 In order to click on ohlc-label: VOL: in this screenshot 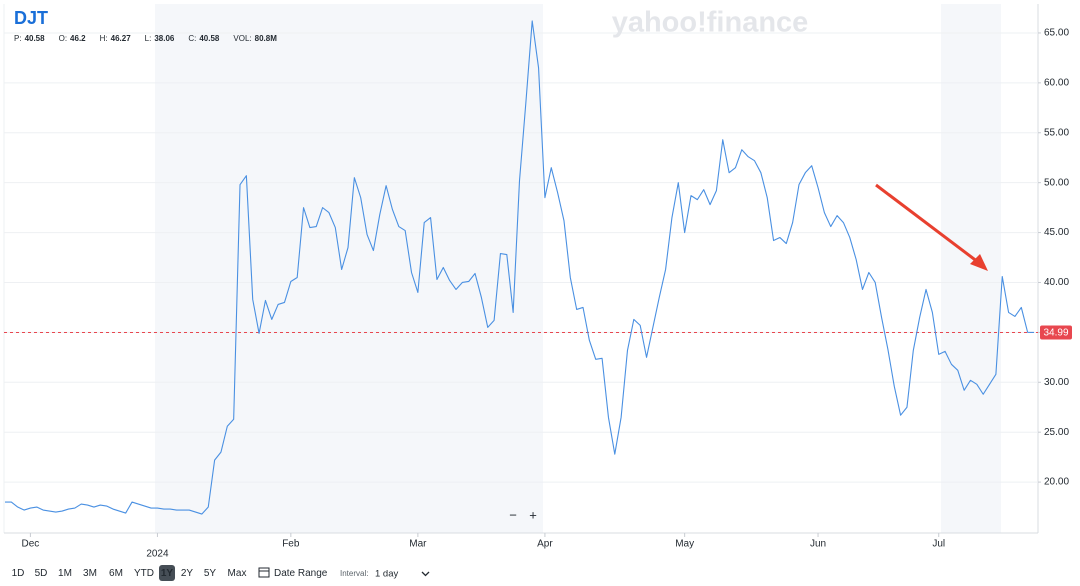, I will do `click(242, 38)`.